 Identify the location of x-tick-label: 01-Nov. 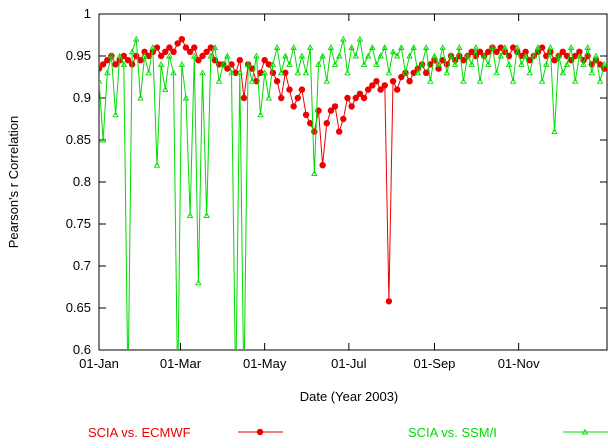
(519, 363).